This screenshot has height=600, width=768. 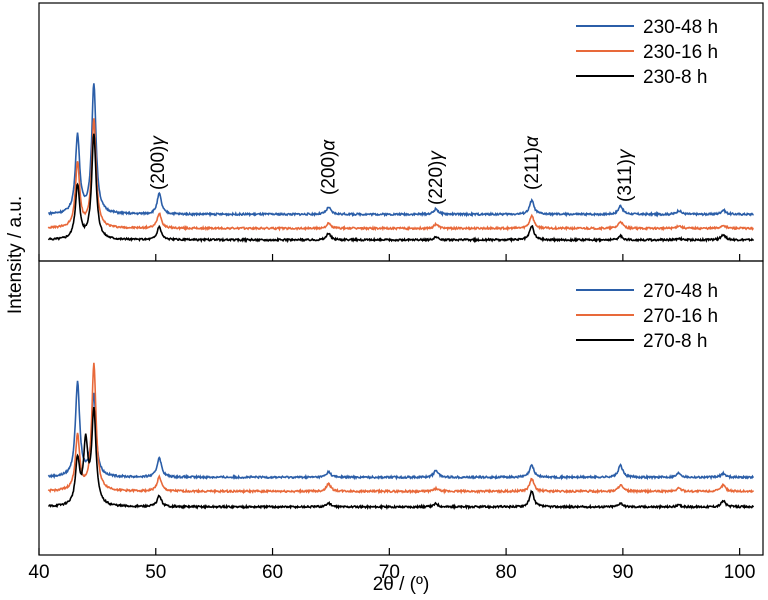 What do you see at coordinates (532, 168) in the screenshot?
I see `peak-label-index: (211)` at bounding box center [532, 168].